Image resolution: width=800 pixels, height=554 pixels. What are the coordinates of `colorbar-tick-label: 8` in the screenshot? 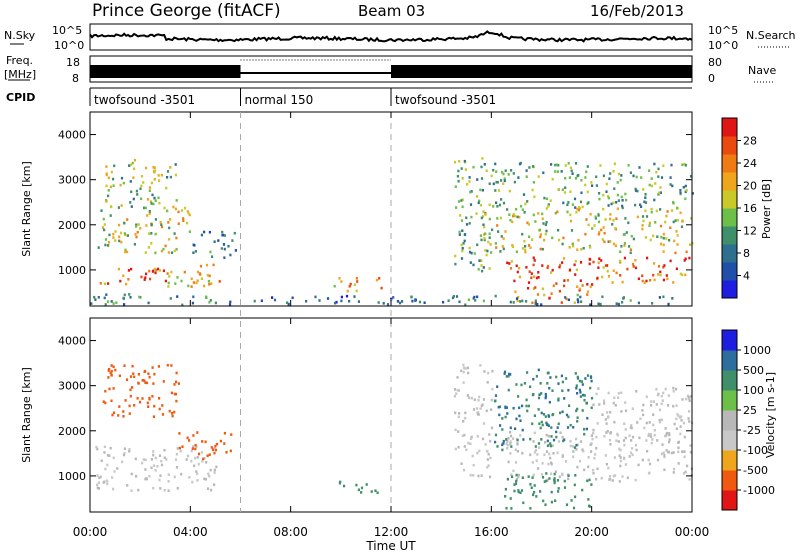 It's located at (746, 253).